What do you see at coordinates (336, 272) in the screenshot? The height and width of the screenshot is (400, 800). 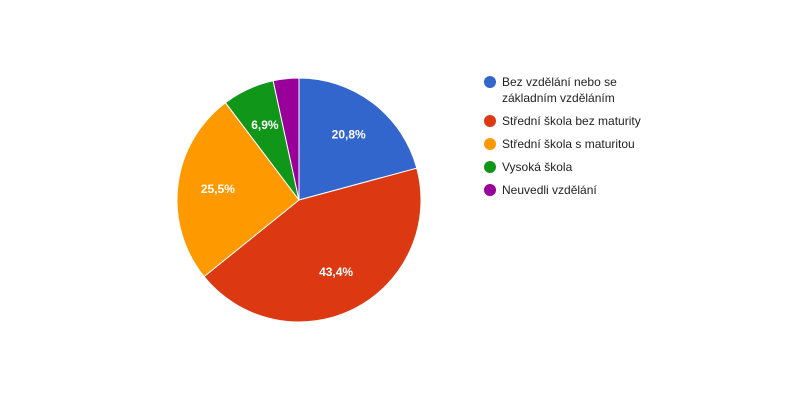 I see `slice-label: 43,4%` at bounding box center [336, 272].